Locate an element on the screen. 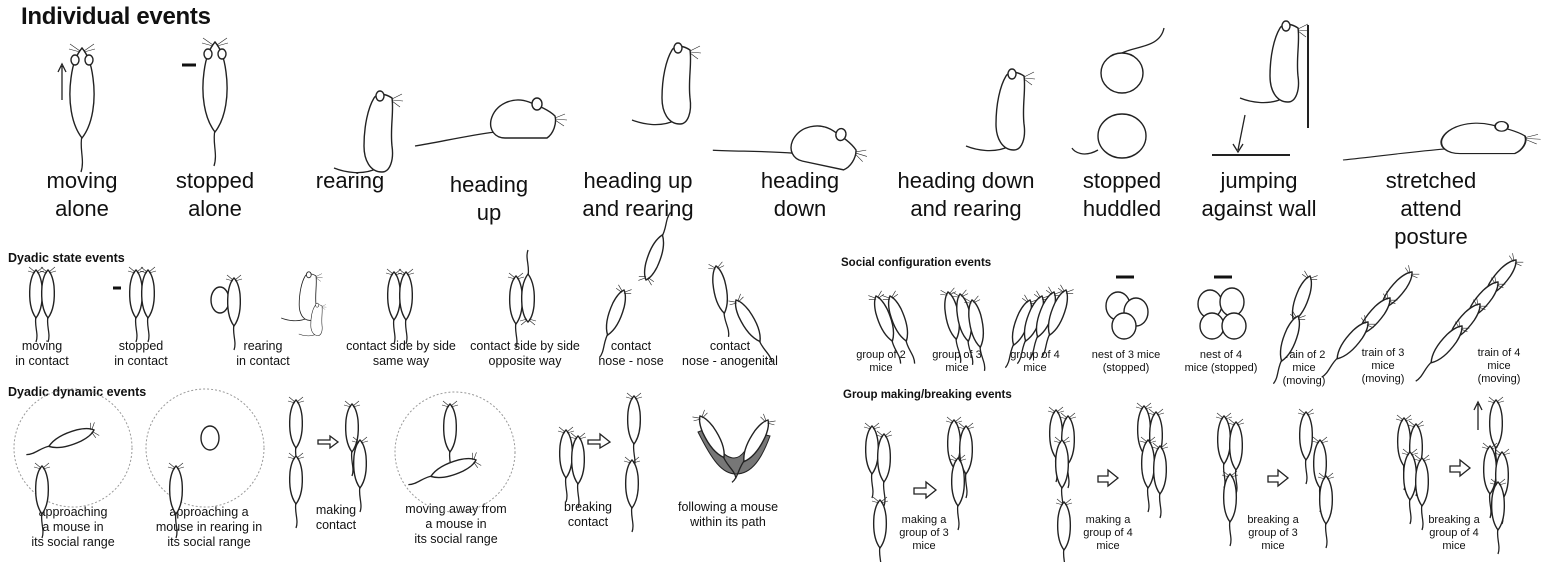  label-heading-down: heading down is located at coordinates (800, 194).